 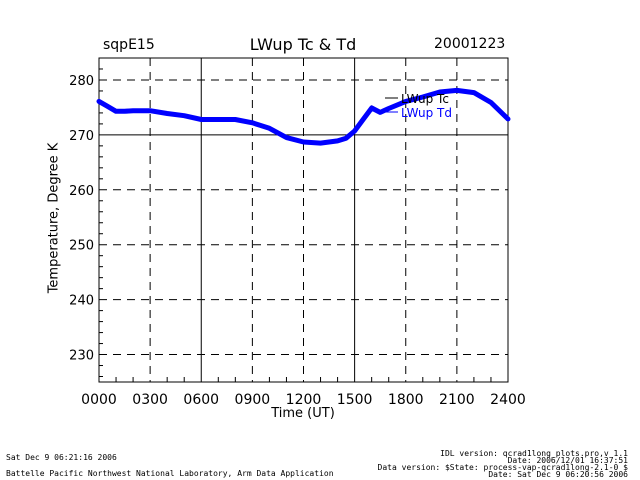 What do you see at coordinates (304, 400) in the screenshot?
I see `x-tick-label: 1200` at bounding box center [304, 400].